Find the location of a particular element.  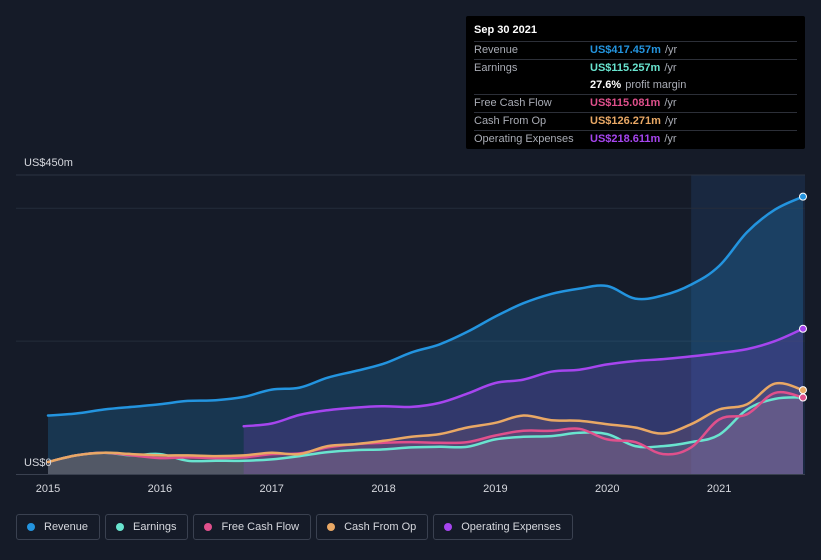

tooltip-row-profit-margin: 27.6% profit margin is located at coordinates (635, 85).